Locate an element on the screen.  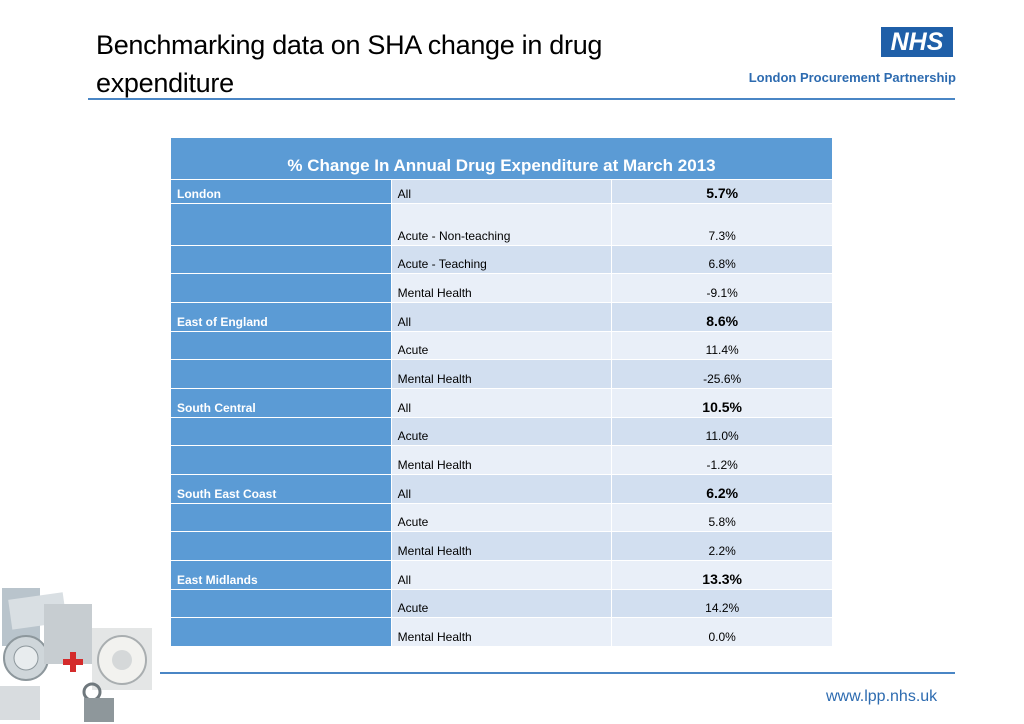
category-cell: Acute - Non-teaching is located at coordinates (501, 224).